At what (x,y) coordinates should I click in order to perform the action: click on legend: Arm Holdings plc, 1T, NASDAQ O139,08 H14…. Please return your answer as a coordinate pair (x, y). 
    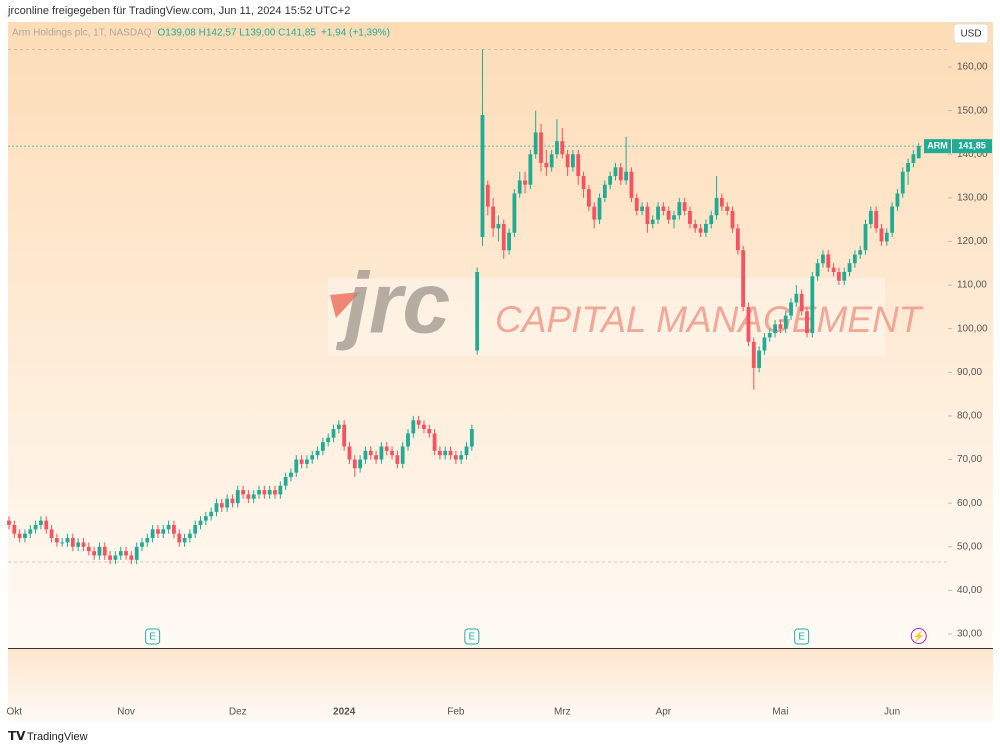
    Looking at the image, I should click on (201, 33).